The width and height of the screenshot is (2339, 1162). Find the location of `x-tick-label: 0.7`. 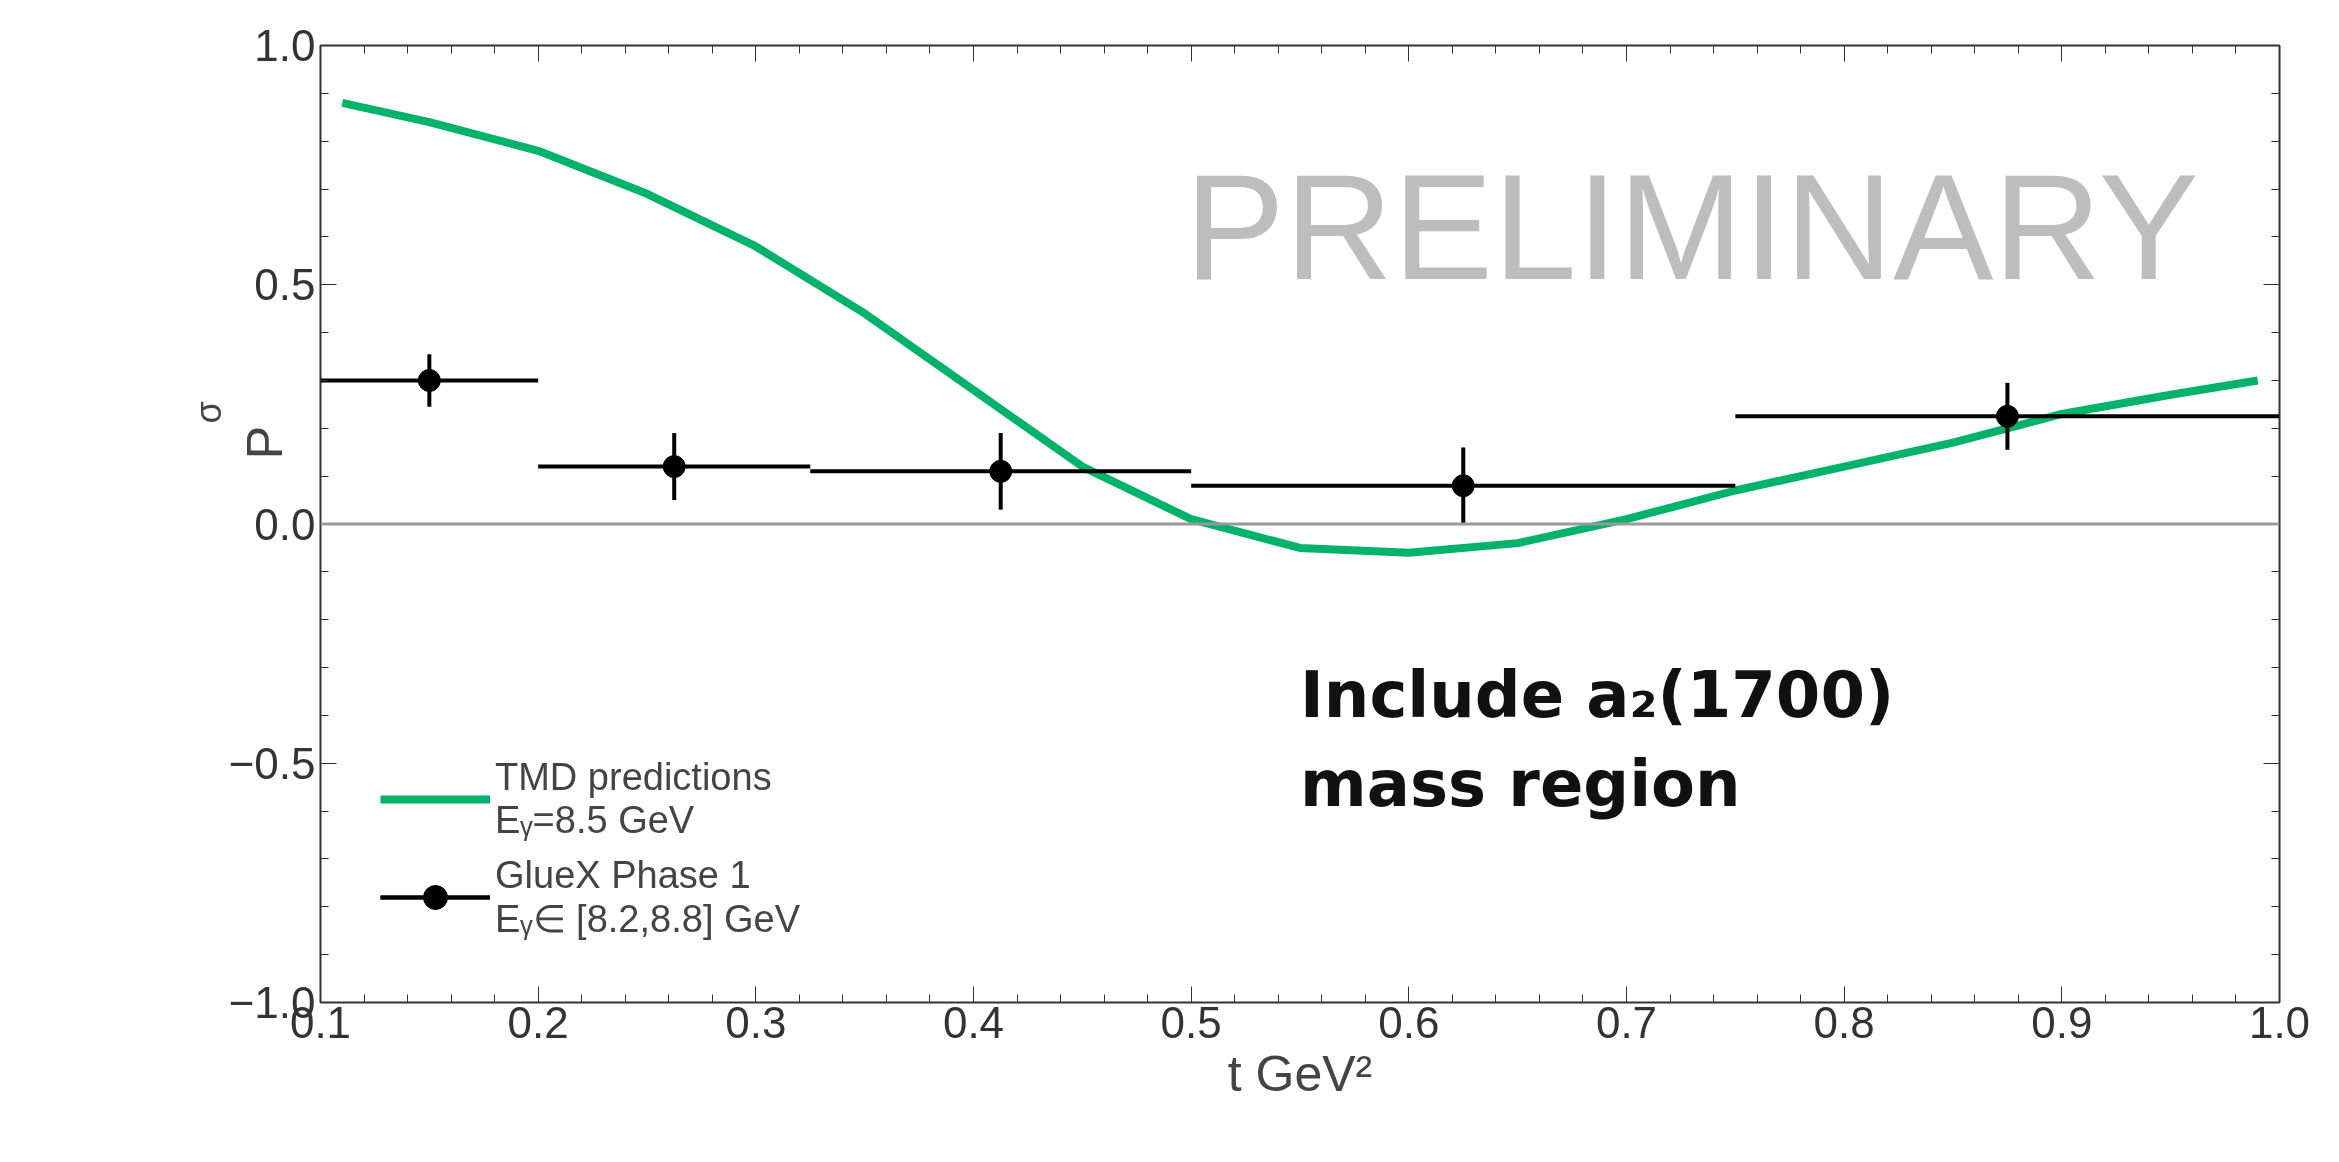

x-tick-label: 0.7 is located at coordinates (1626, 1022).